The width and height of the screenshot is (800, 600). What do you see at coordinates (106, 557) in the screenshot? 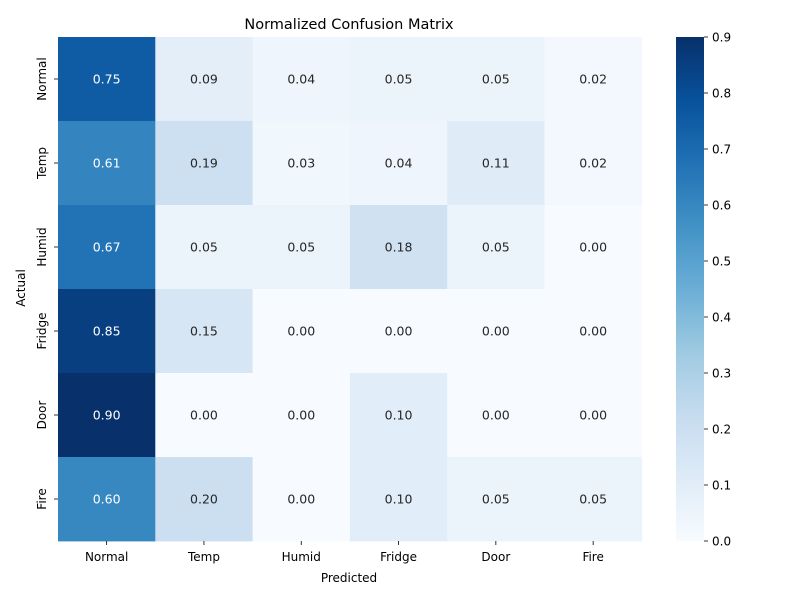
I see `x-tick-label: Normal` at bounding box center [106, 557].